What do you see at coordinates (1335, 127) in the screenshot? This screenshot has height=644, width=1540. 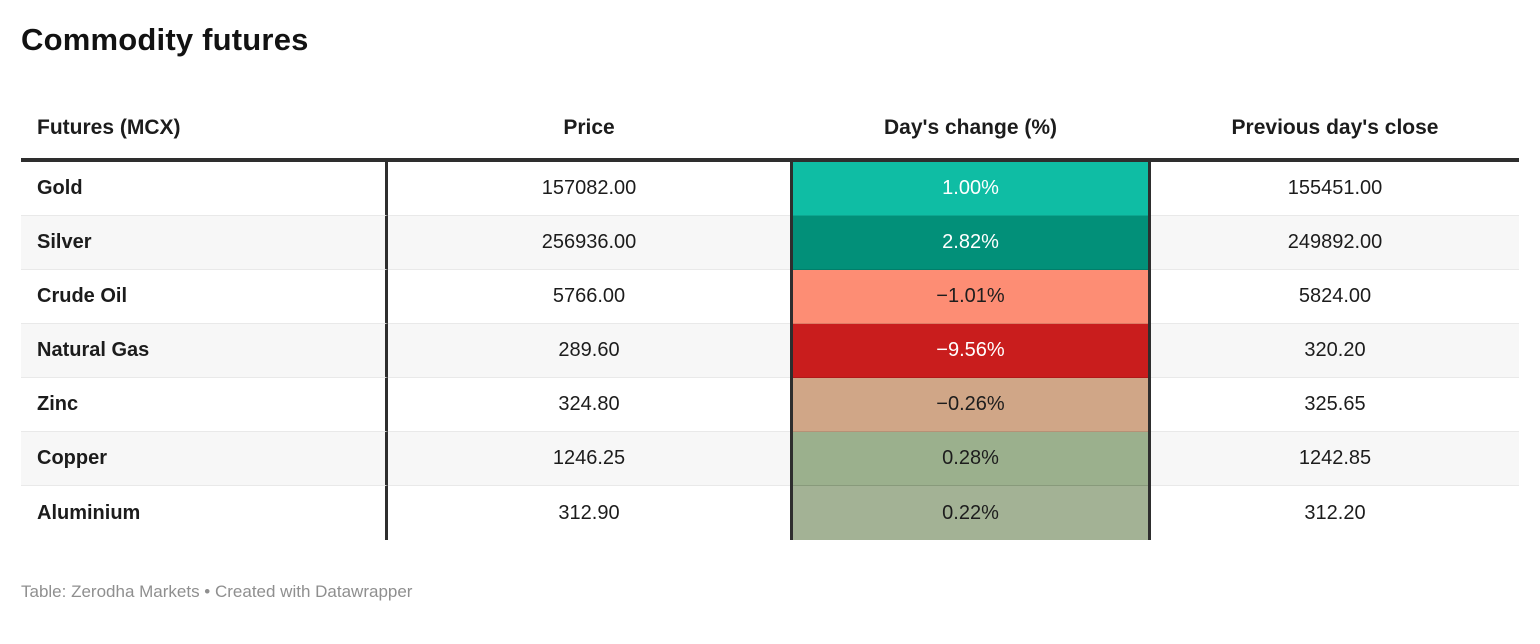 I see `column-header-previous-close: Previous day's close` at bounding box center [1335, 127].